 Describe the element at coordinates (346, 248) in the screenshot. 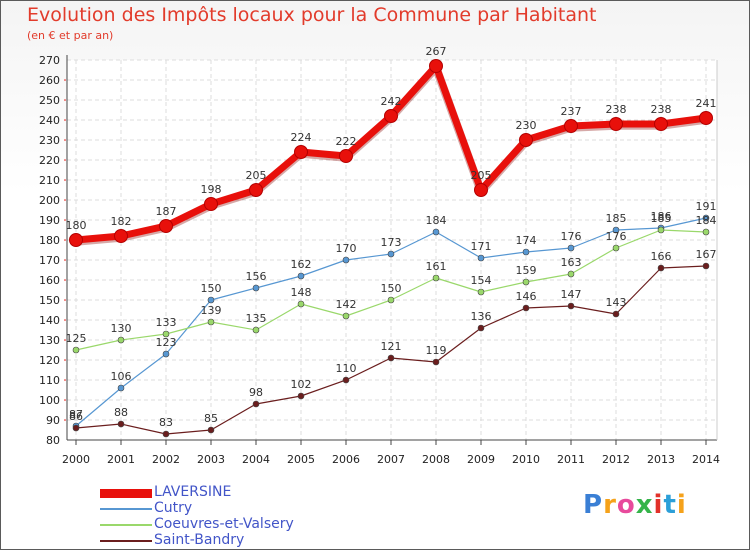

I see `data-label: 170` at that location.